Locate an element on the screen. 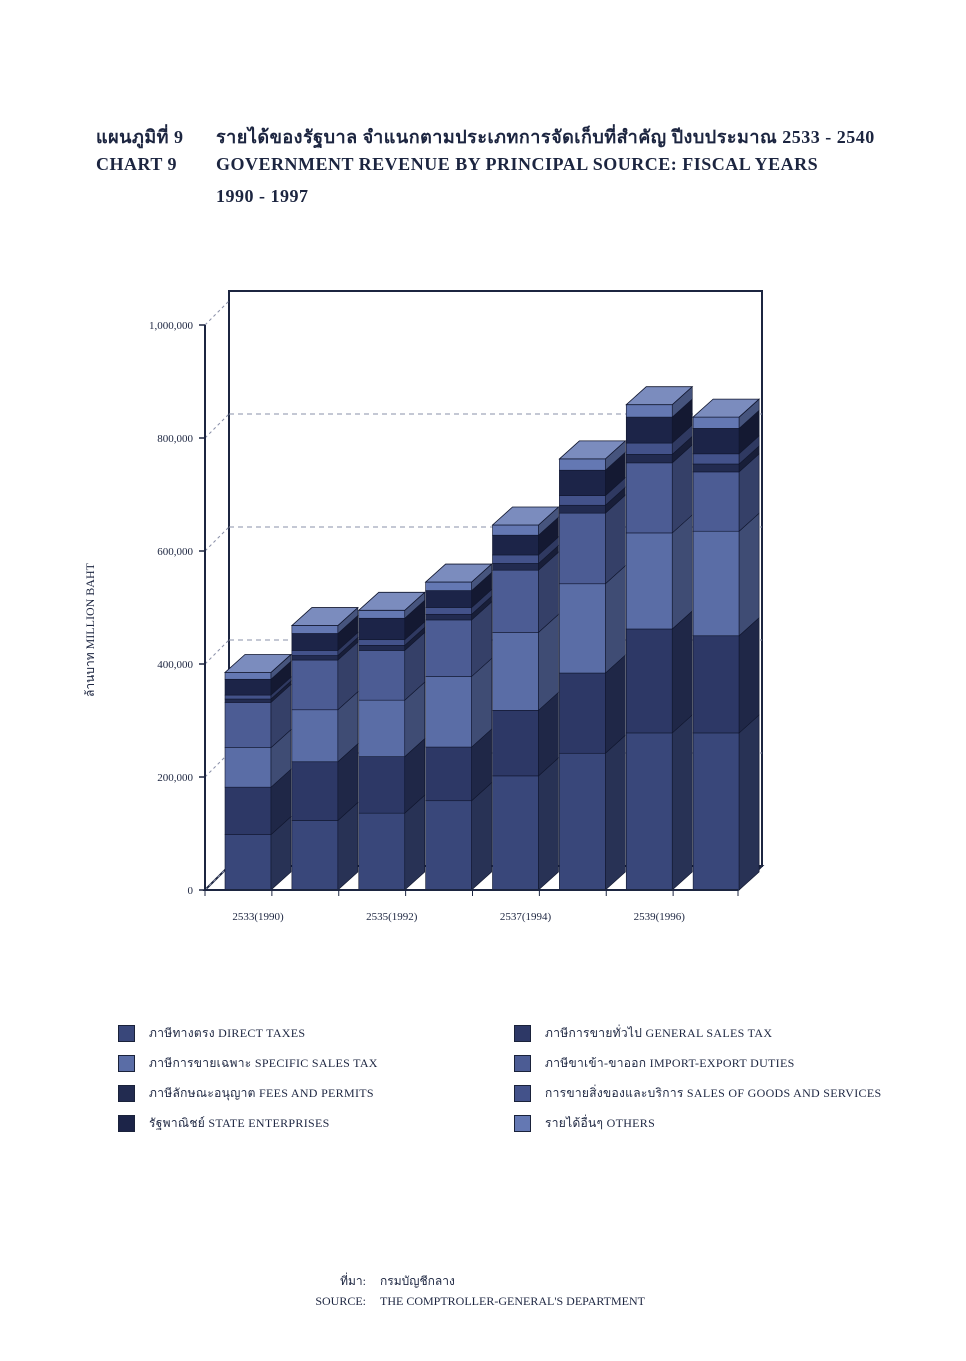 The height and width of the screenshot is (1361, 966). y-tick-label: 600,000 is located at coordinates (175, 552).